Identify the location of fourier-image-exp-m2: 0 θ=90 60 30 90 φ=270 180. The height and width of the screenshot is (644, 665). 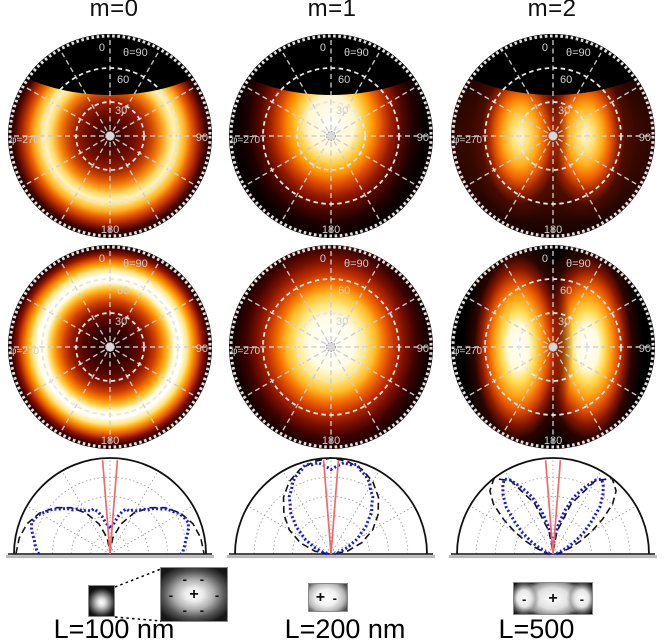
(553, 136).